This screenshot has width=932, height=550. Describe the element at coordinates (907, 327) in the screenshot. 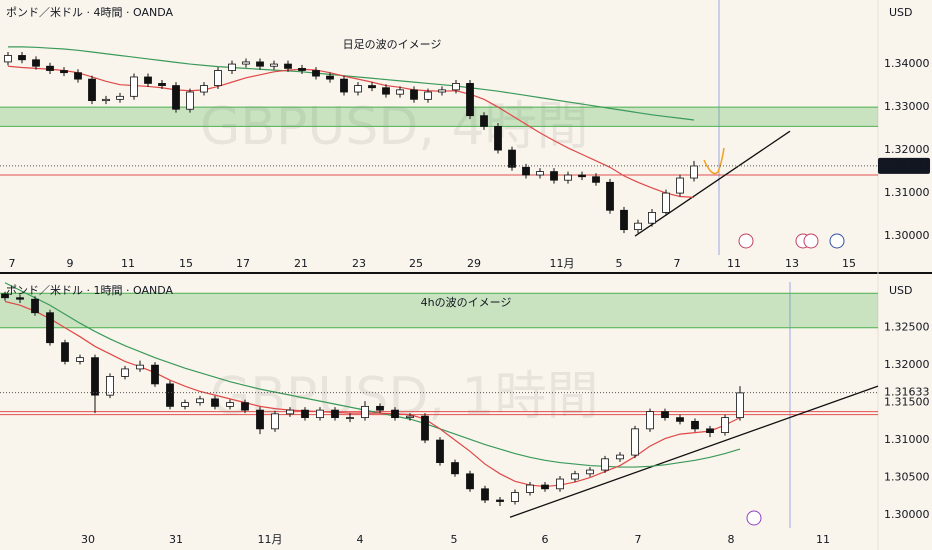

I see `y-tick-label: 1.32500` at that location.